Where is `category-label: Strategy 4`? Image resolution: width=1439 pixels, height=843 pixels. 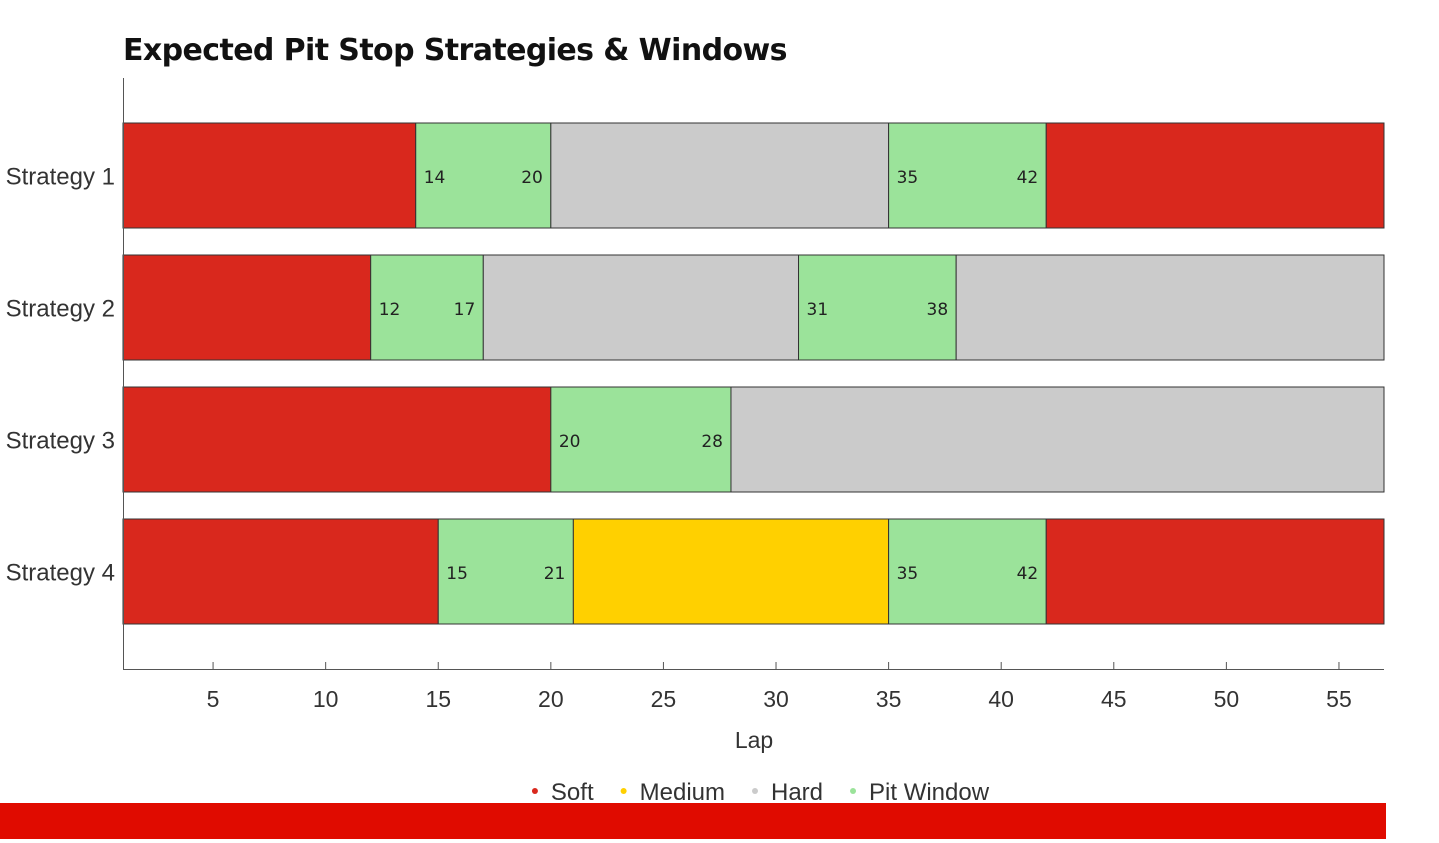 category-label: Strategy 4 is located at coordinates (60, 573).